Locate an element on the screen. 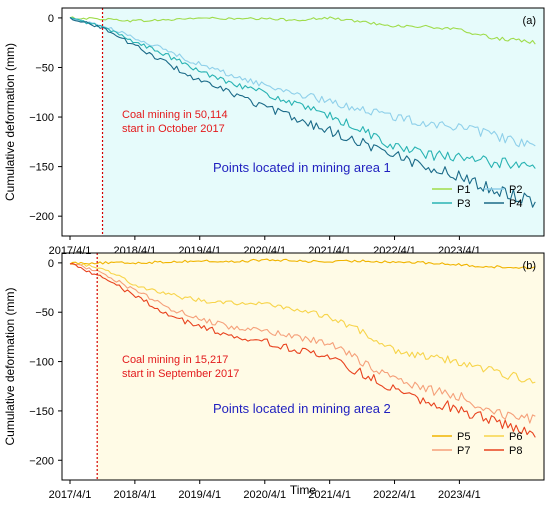 This screenshot has width=550, height=506. x-tick-label: 2021/4/1 is located at coordinates (329, 495).